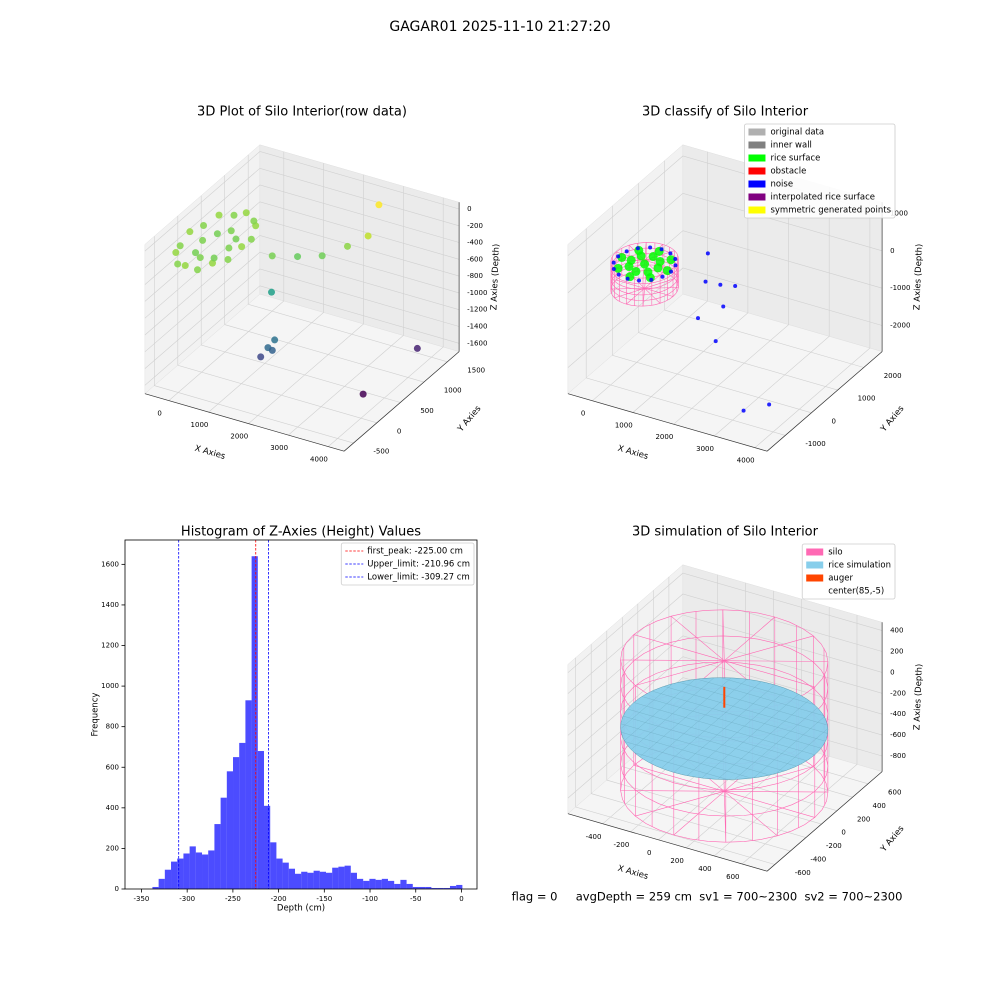 The width and height of the screenshot is (1000, 1000). What do you see at coordinates (746, 461) in the screenshot?
I see `x-tick-label: 4000` at bounding box center [746, 461].